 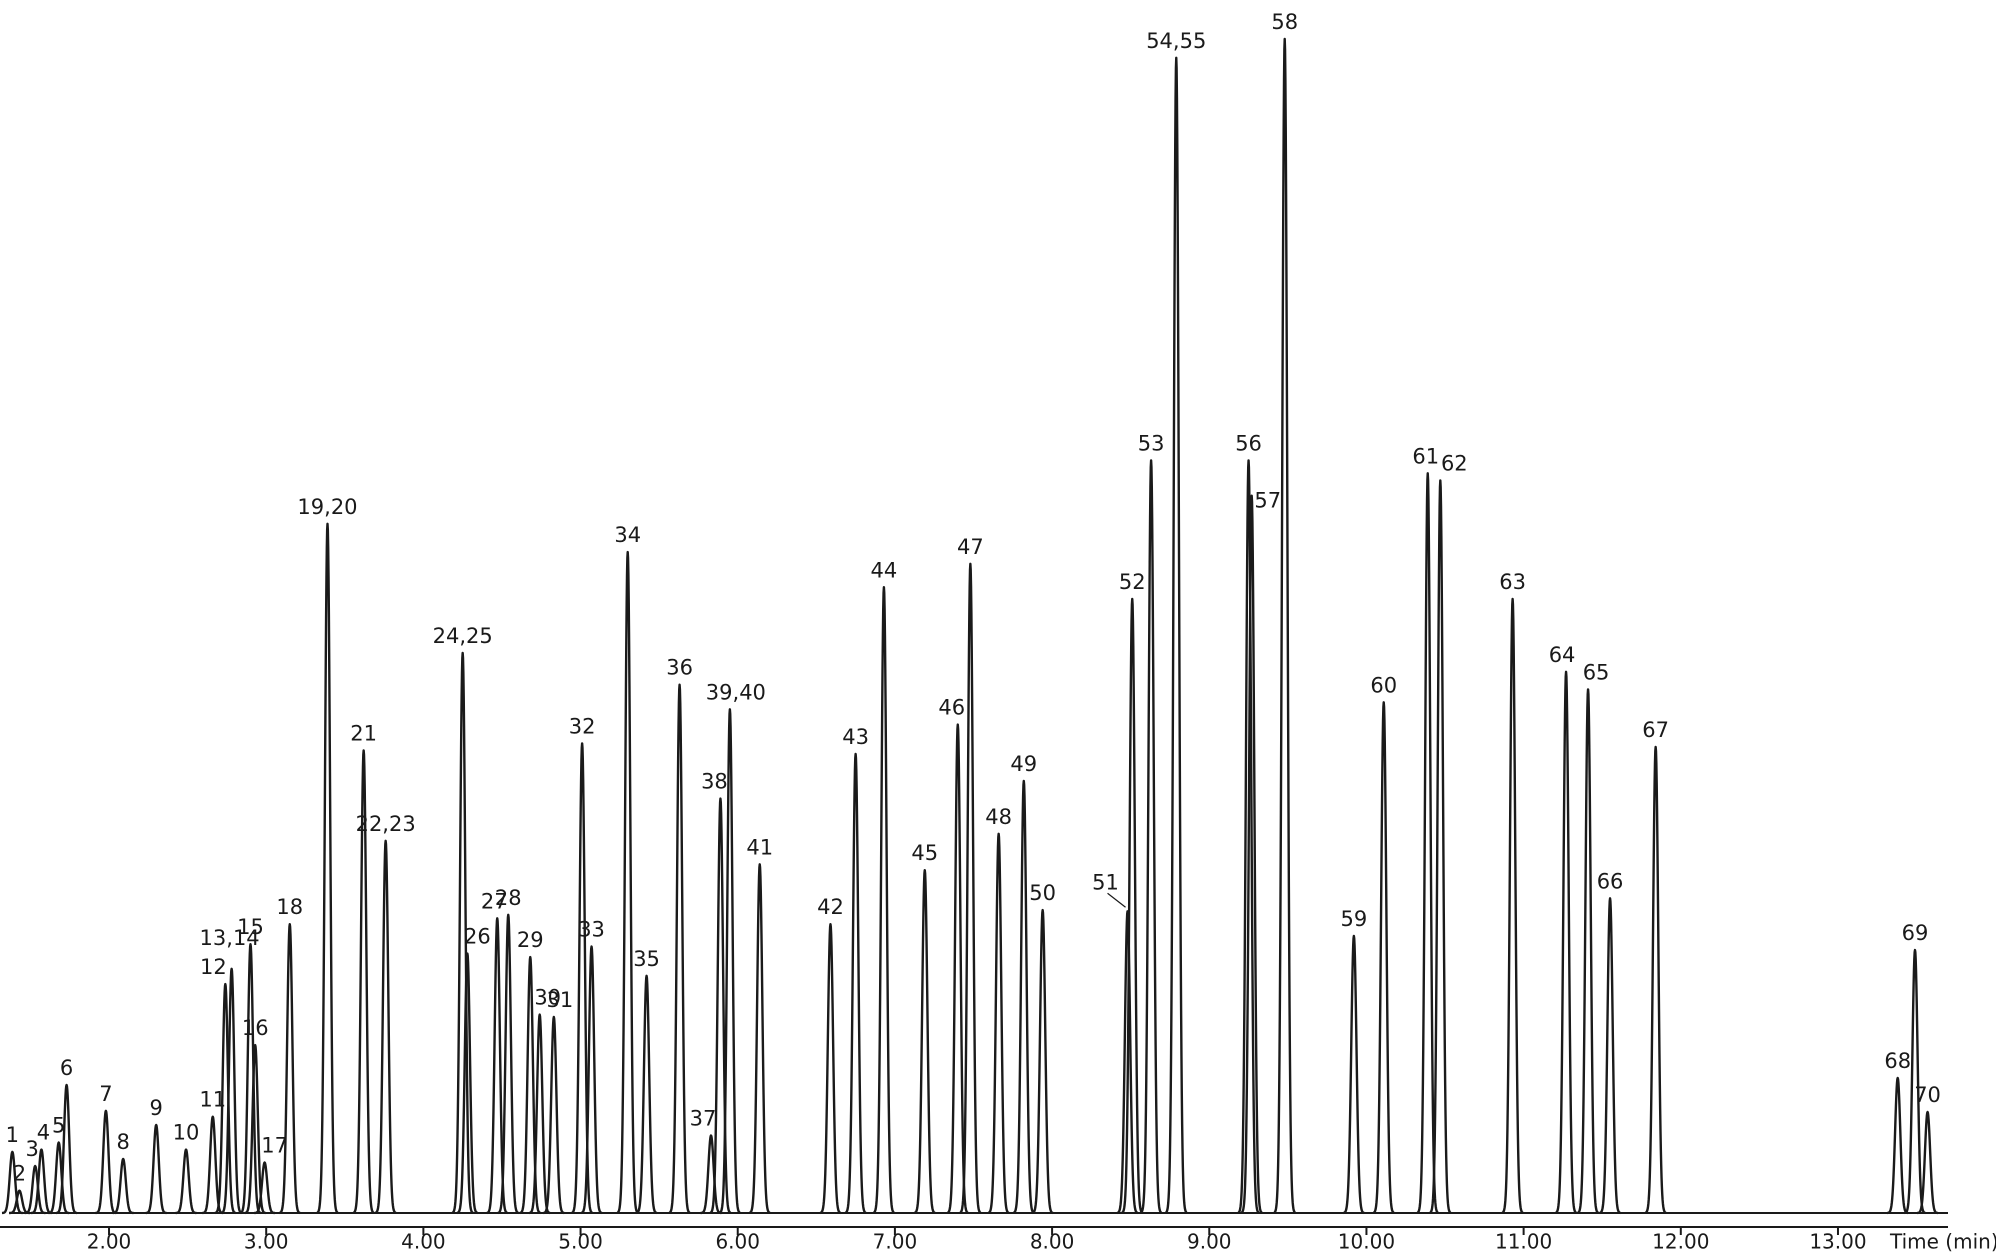 I want to click on peak-label: 37, so click(x=703, y=1119).